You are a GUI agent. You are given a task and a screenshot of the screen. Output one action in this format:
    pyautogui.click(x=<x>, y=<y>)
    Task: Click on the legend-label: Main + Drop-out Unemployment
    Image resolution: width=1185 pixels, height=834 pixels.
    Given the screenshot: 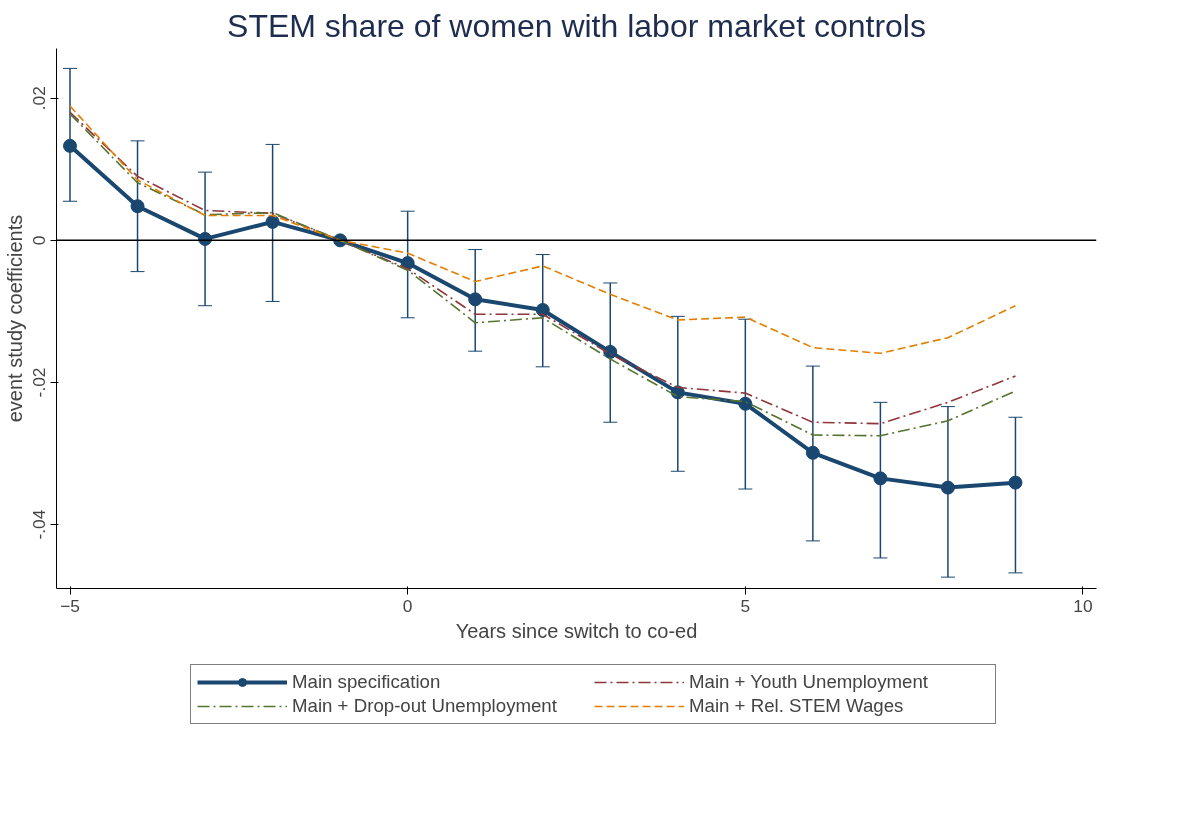 What is the action you would take?
    pyautogui.click(x=425, y=706)
    